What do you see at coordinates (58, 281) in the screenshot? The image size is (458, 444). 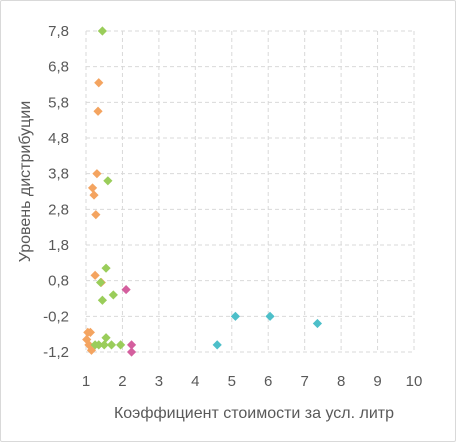 I see `y-tick-label: 0,8` at bounding box center [58, 281].